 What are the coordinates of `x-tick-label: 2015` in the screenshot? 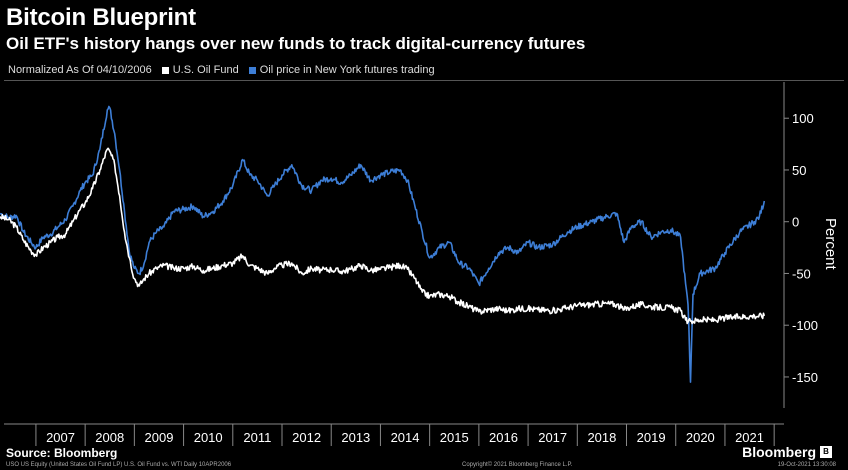 It's located at (454, 437).